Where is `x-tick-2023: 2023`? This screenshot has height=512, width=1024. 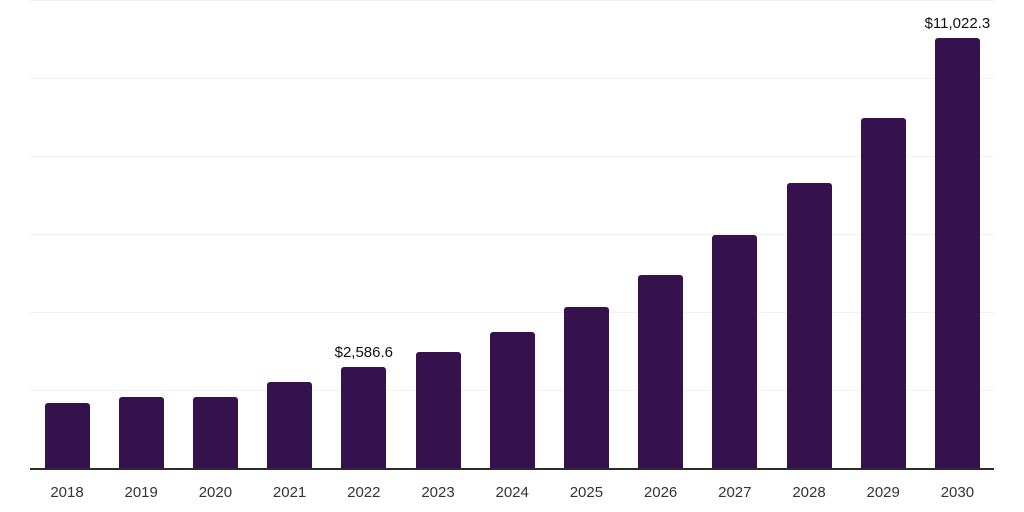
x-tick-2023: 2023 is located at coordinates (438, 492).